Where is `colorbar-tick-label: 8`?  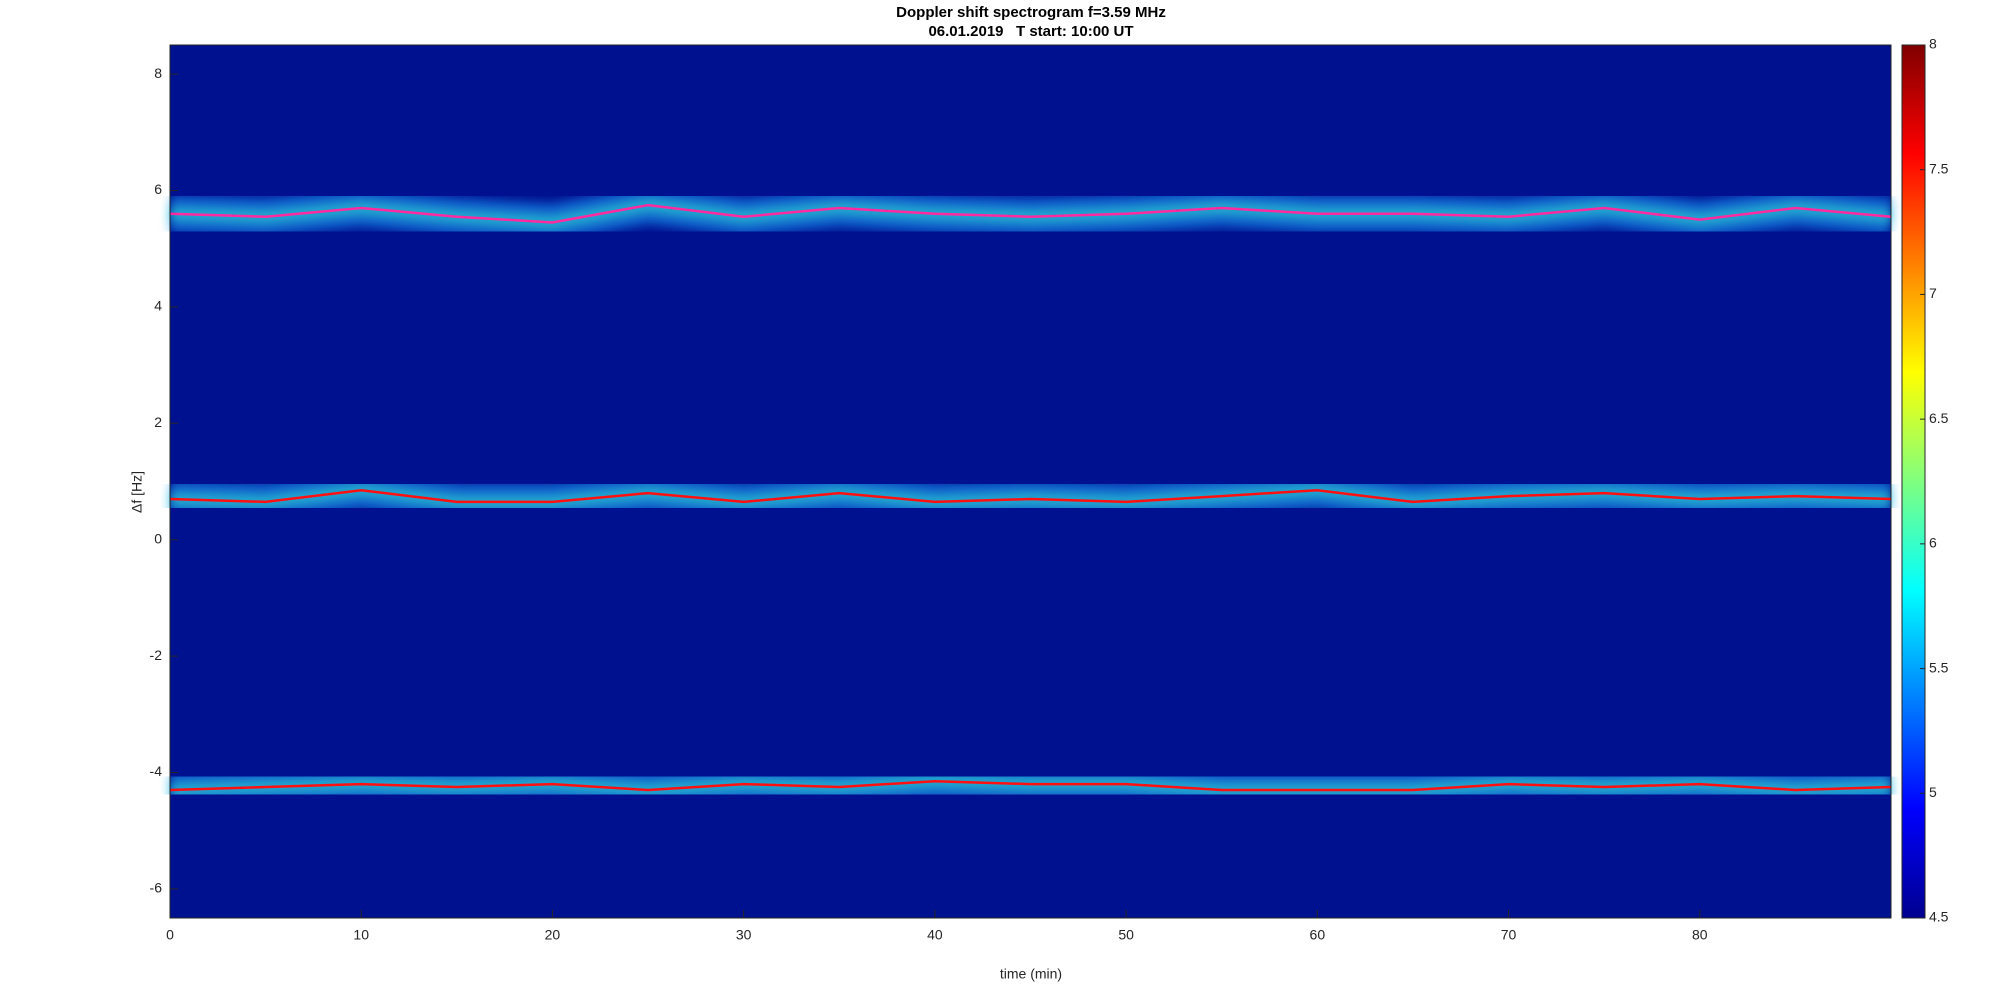 colorbar-tick-label: 8 is located at coordinates (1933, 44).